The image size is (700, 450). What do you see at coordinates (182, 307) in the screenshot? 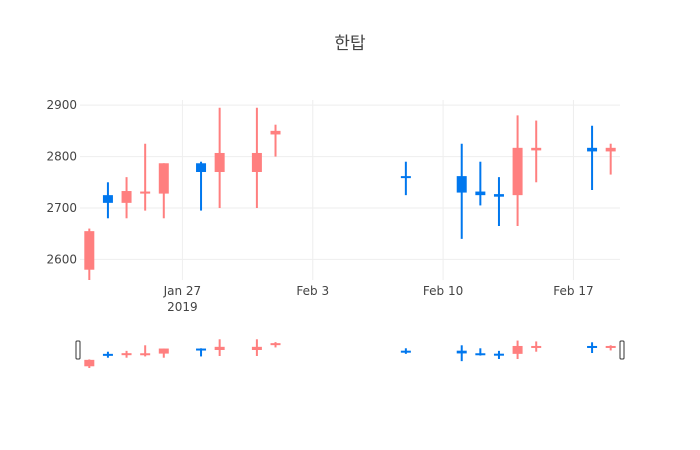
I see `x-tick-sublabel: 2019` at bounding box center [182, 307].